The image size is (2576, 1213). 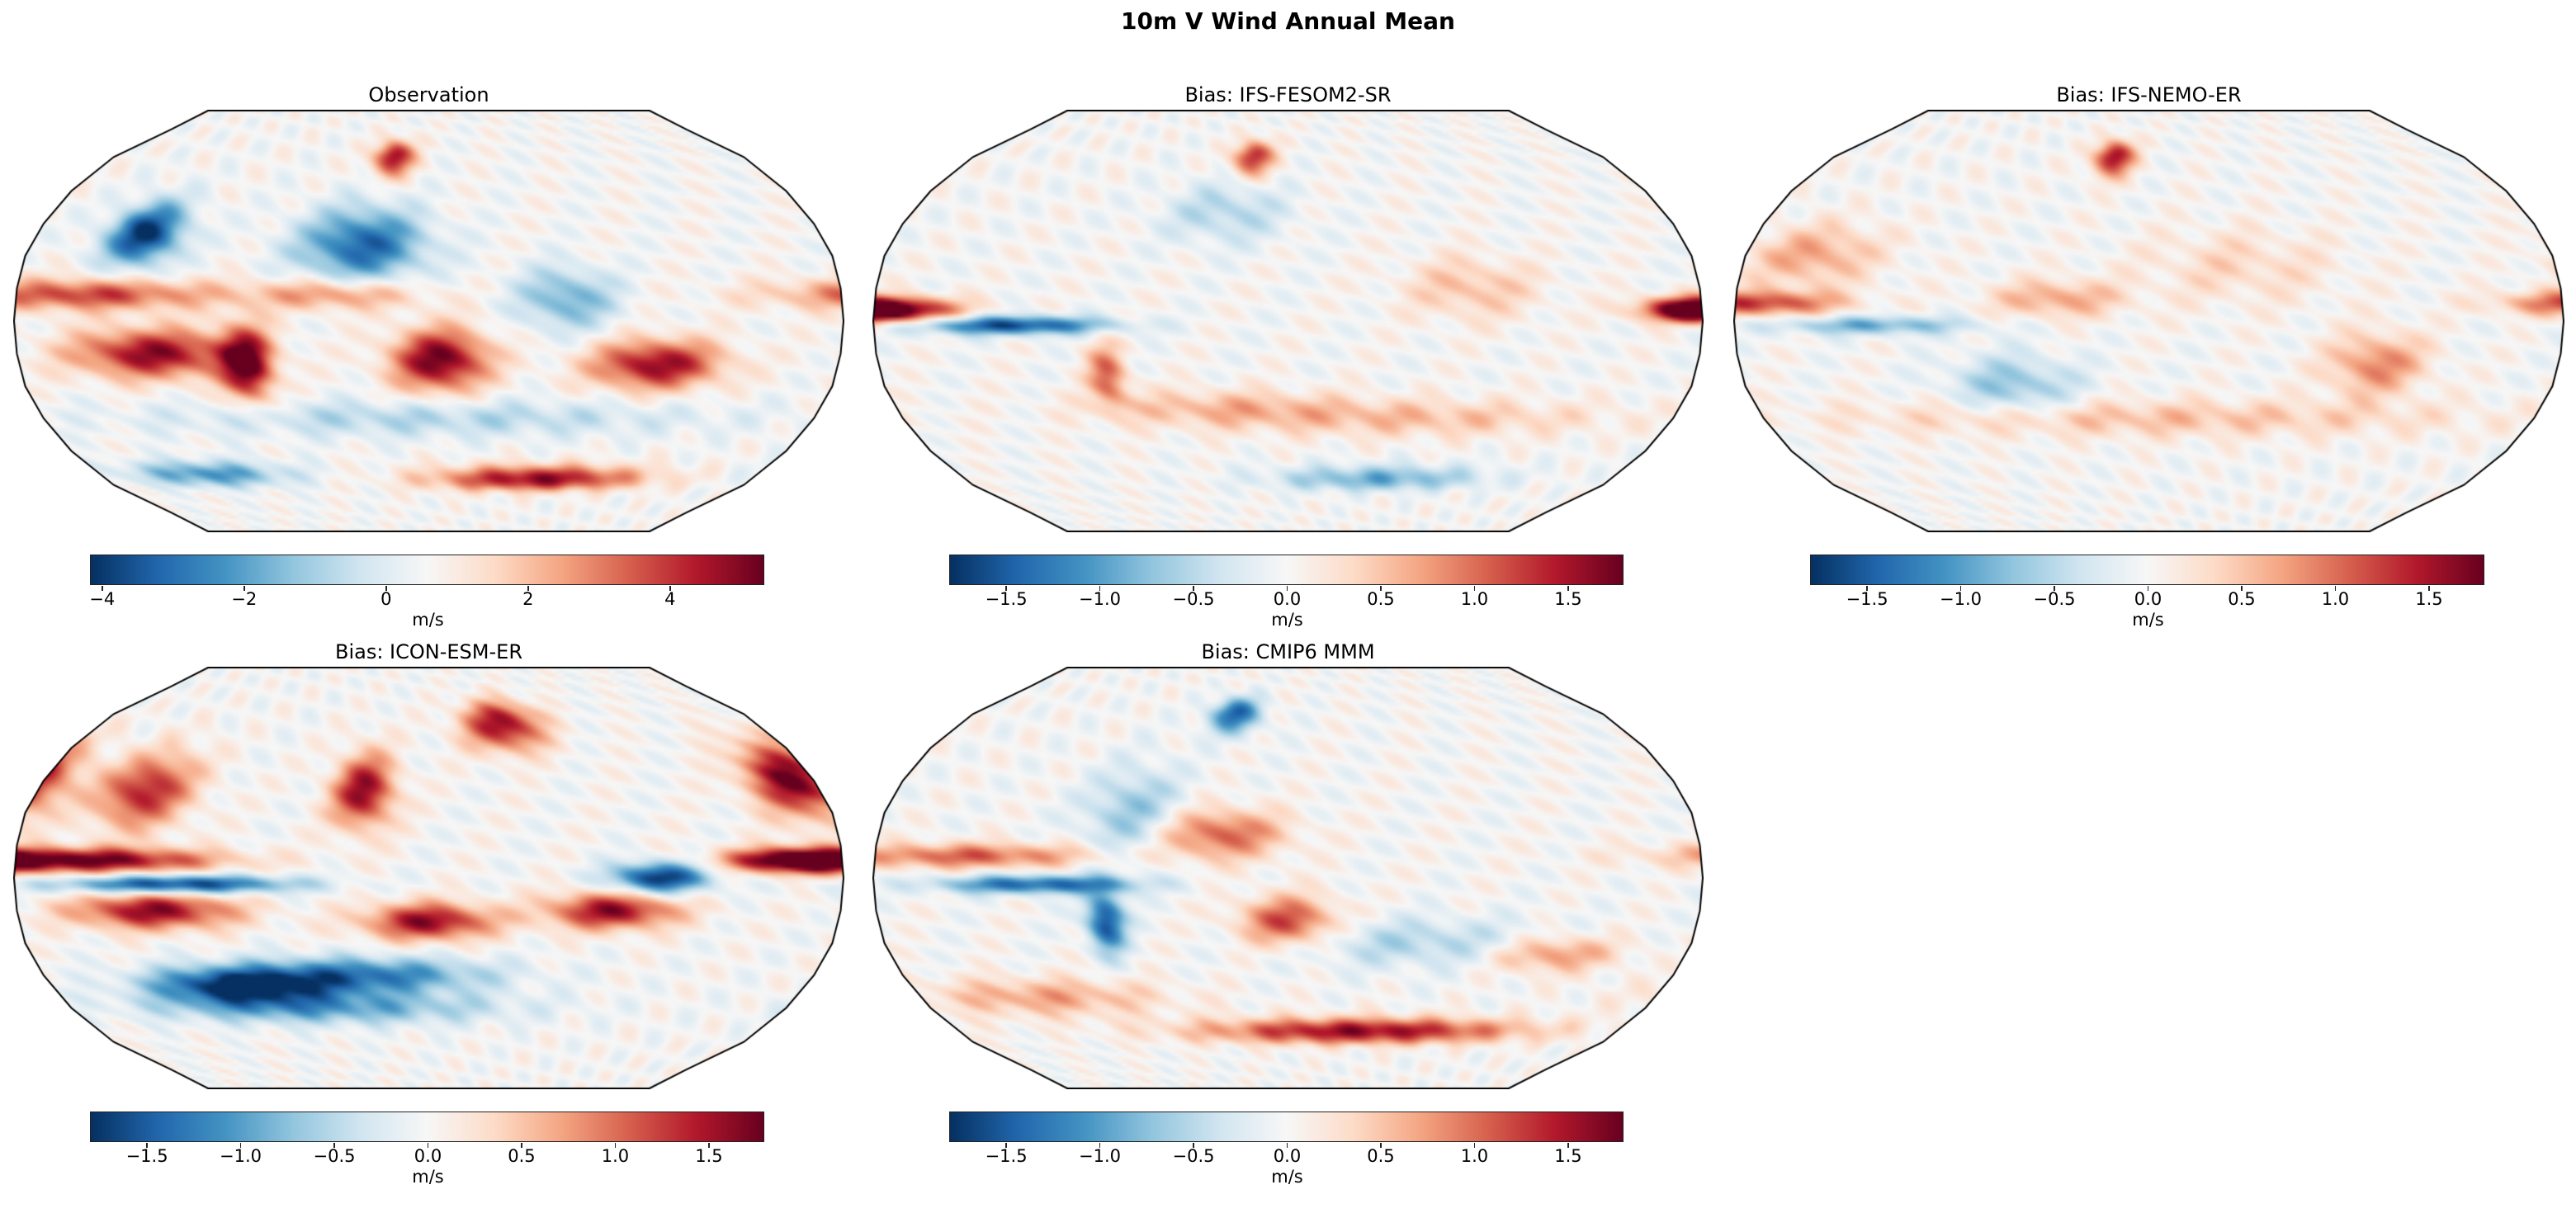 I want to click on colorbar: −4 −2 0 2 4 m/s, so click(x=426, y=592).